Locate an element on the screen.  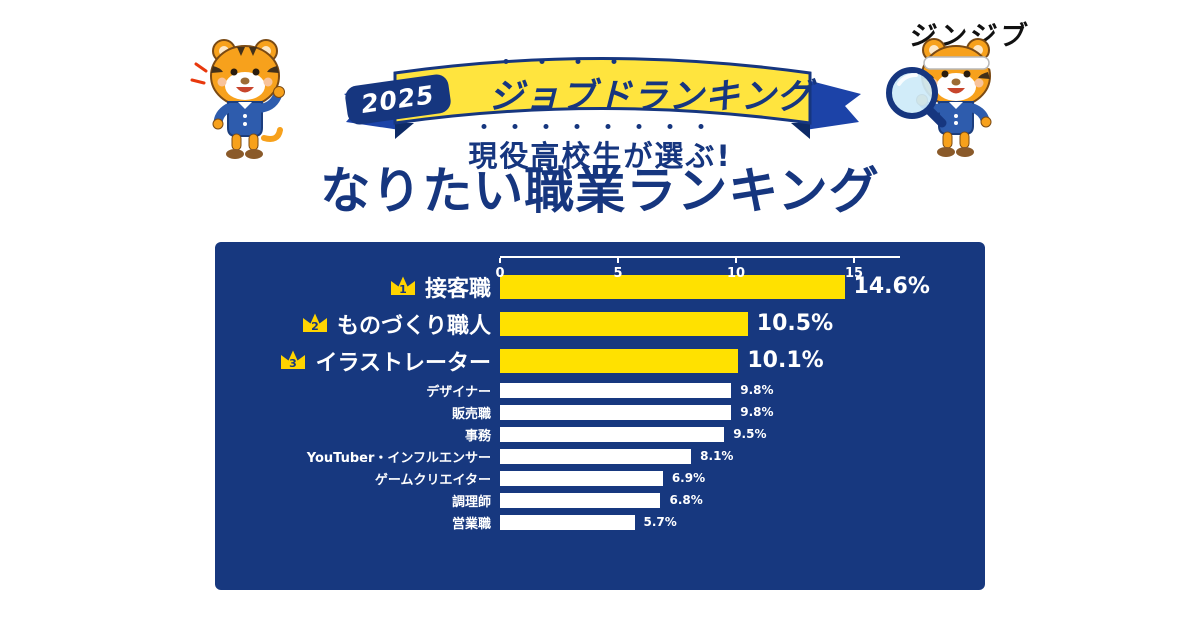
bar-cell: 6.8% is located at coordinates (742, 500).